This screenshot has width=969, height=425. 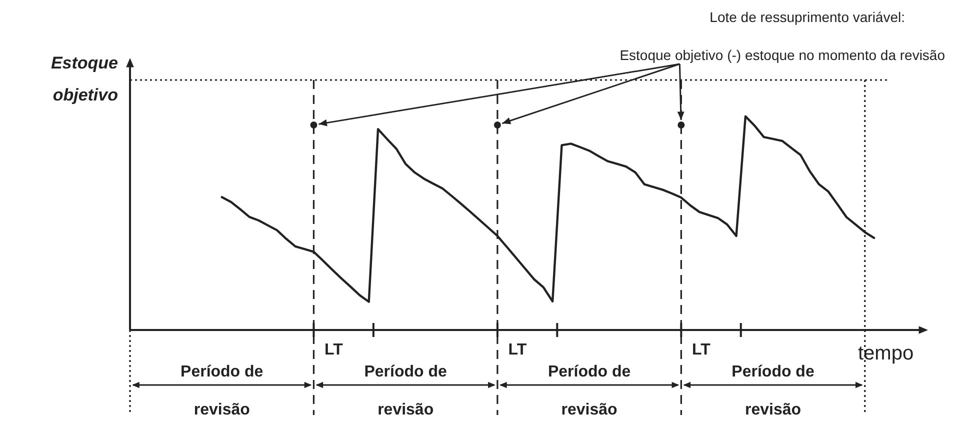 I want to click on text: Estoque objetivo (-) estoque no momento da revisão, so click(x=783, y=54).